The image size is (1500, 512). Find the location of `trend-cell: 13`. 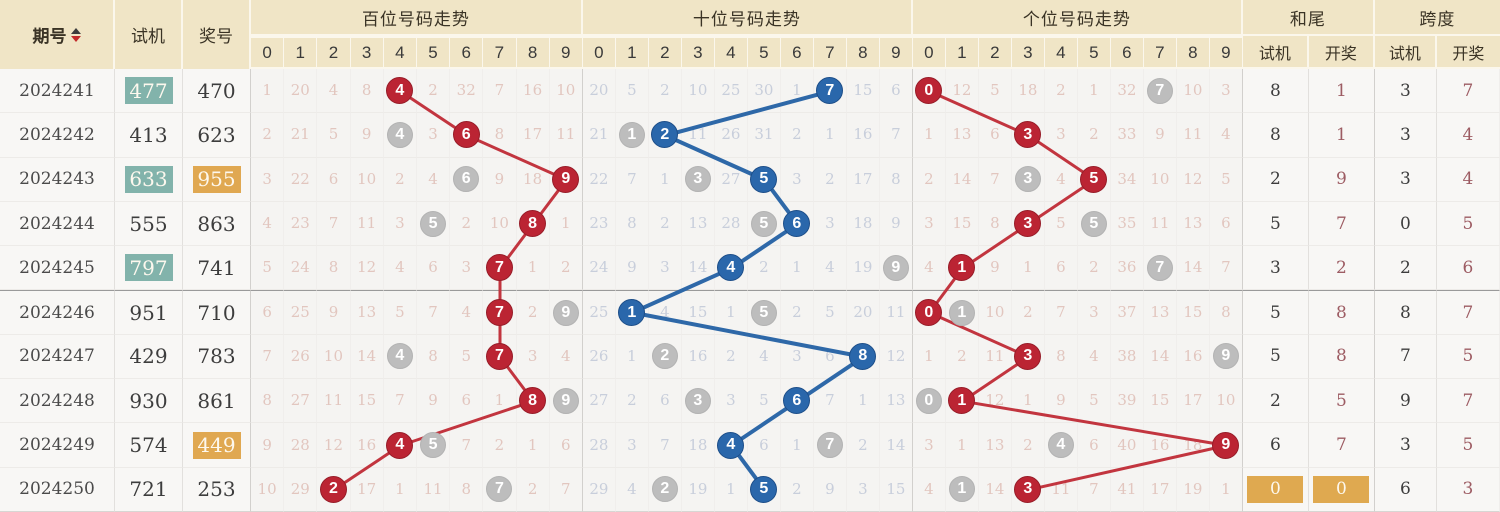

trend-cell: 13 is located at coordinates (367, 312).